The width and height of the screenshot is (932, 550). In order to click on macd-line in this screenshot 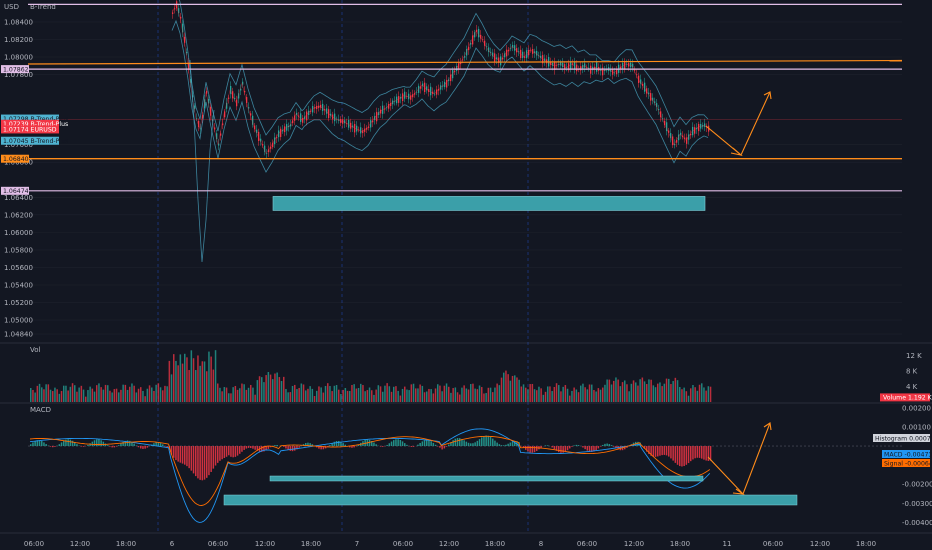, I will do `click(370, 475)`.